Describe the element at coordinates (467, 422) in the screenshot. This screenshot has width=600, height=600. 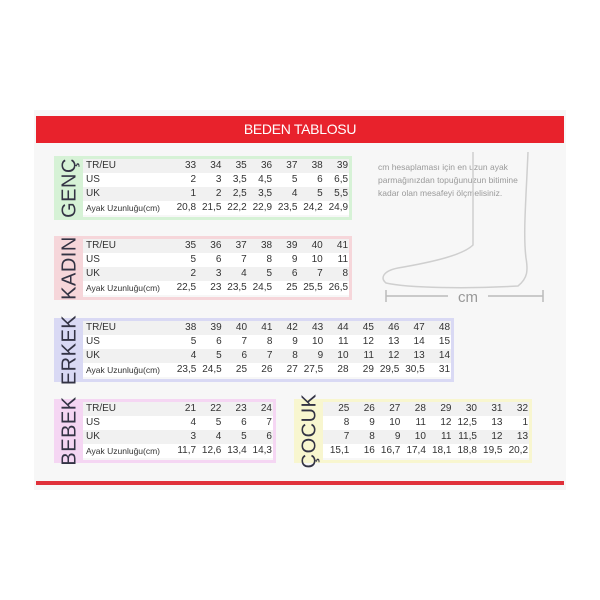
I see `size-cell: 12,5` at that location.